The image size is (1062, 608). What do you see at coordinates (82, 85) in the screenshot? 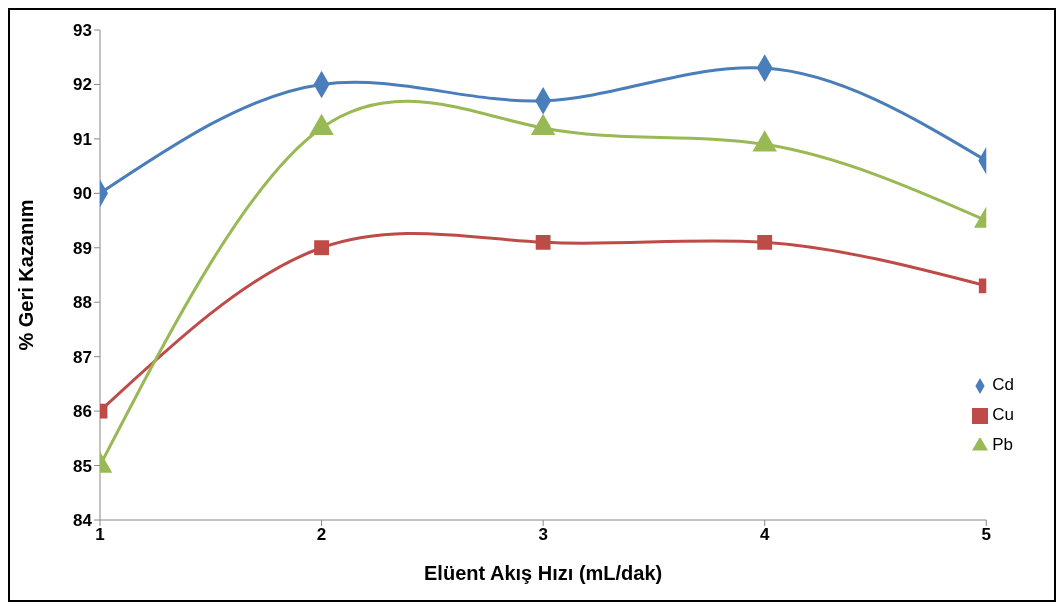
I see `y-tick-label: 92` at bounding box center [82, 85].